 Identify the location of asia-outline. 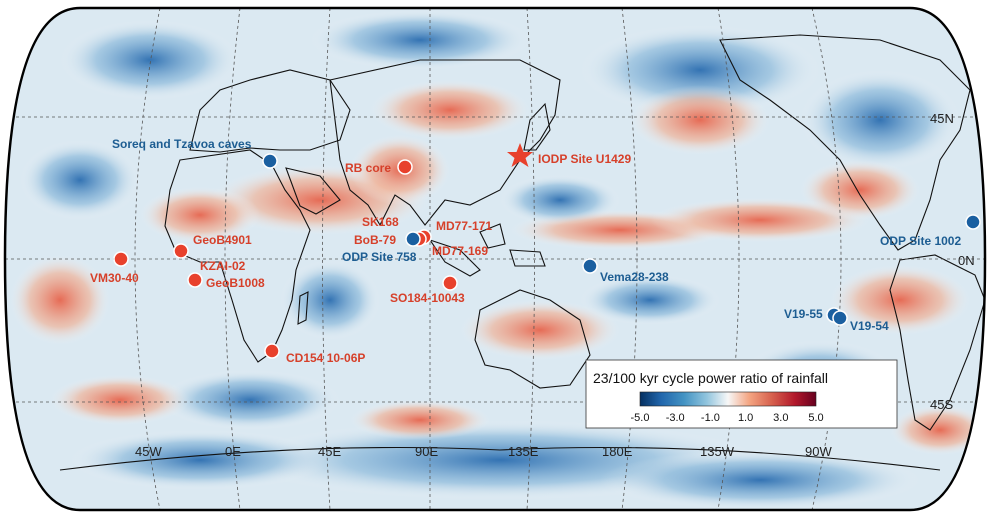
(445, 143).